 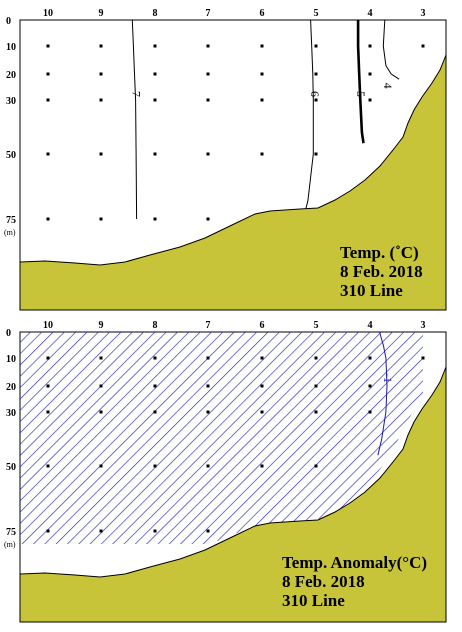 I want to click on contour-label: -1, so click(x=388, y=378).